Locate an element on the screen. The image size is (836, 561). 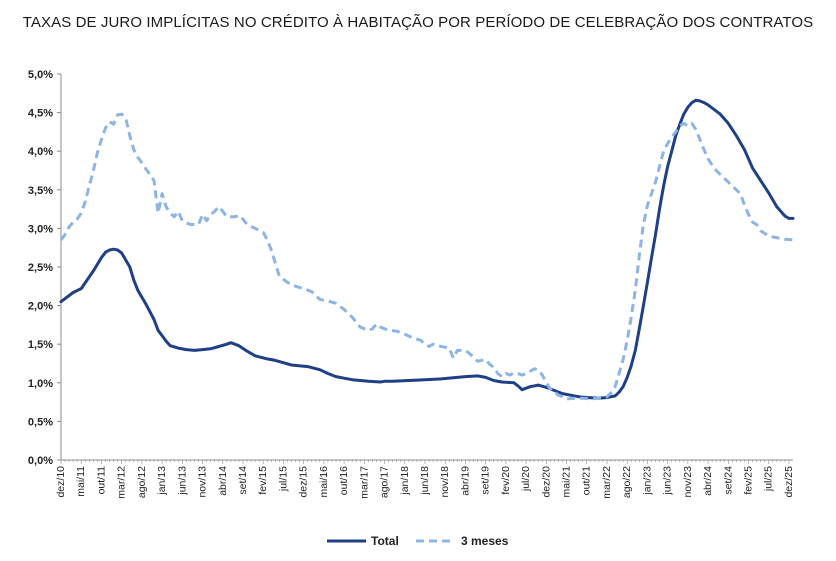
x-tick-label: nov/18 is located at coordinates (445, 482).